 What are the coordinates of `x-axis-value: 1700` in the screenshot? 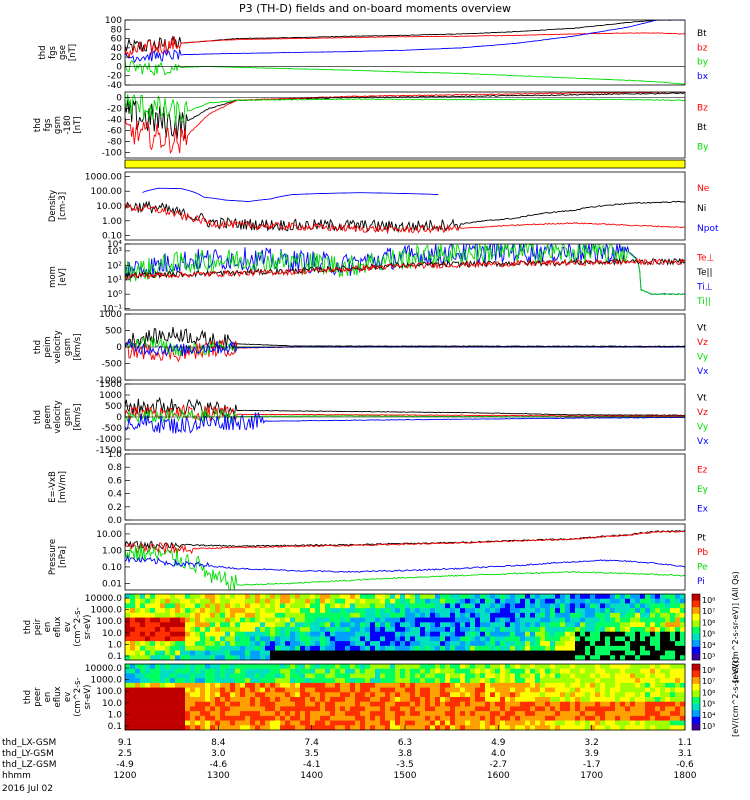 It's located at (591, 776).